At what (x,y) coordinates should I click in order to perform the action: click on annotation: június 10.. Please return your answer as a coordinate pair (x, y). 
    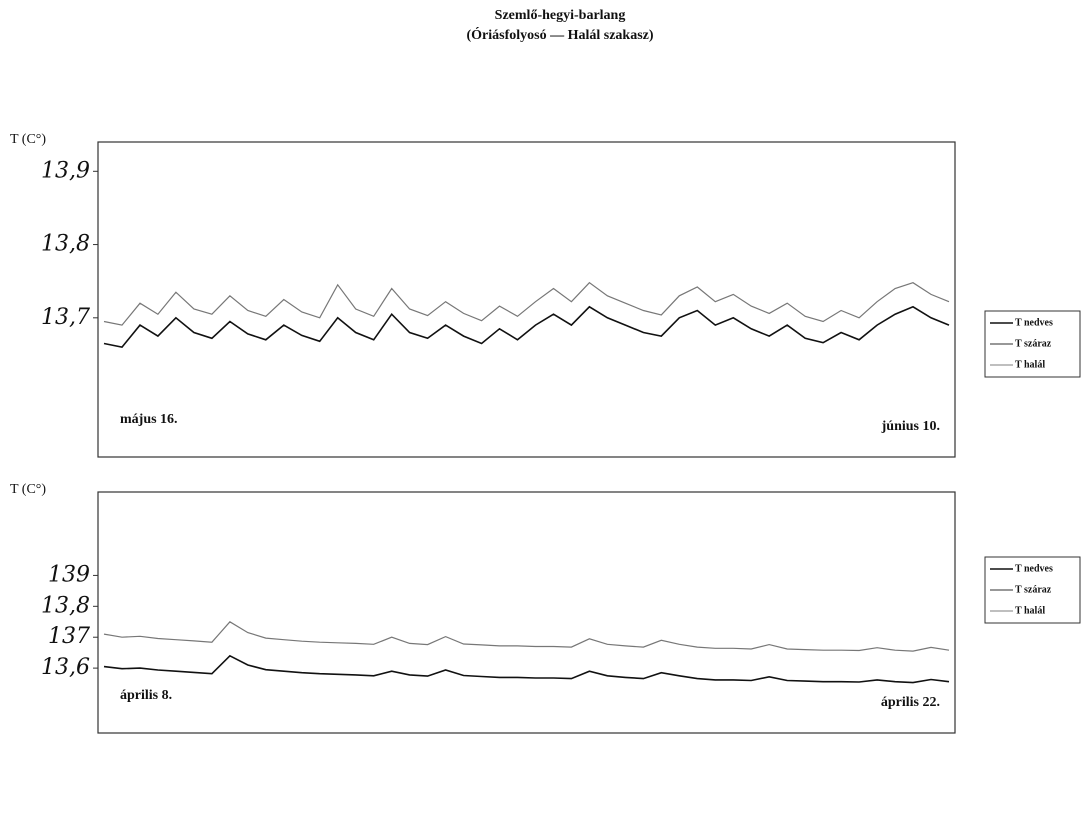
    Looking at the image, I should click on (910, 426).